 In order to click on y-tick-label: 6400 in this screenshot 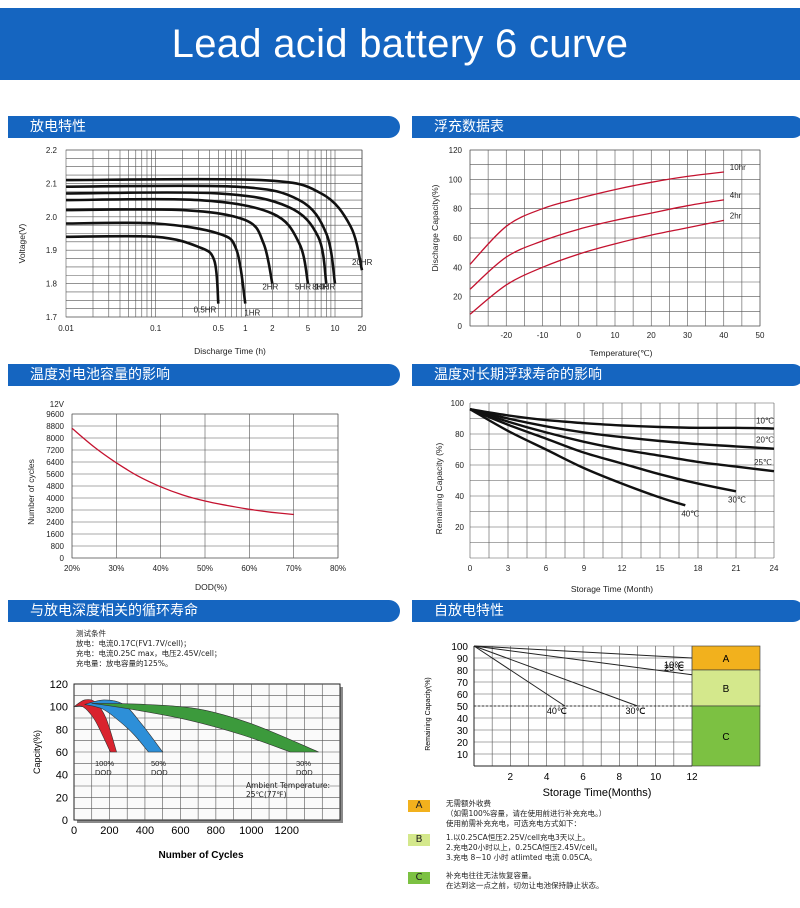, I will do `click(55, 462)`.